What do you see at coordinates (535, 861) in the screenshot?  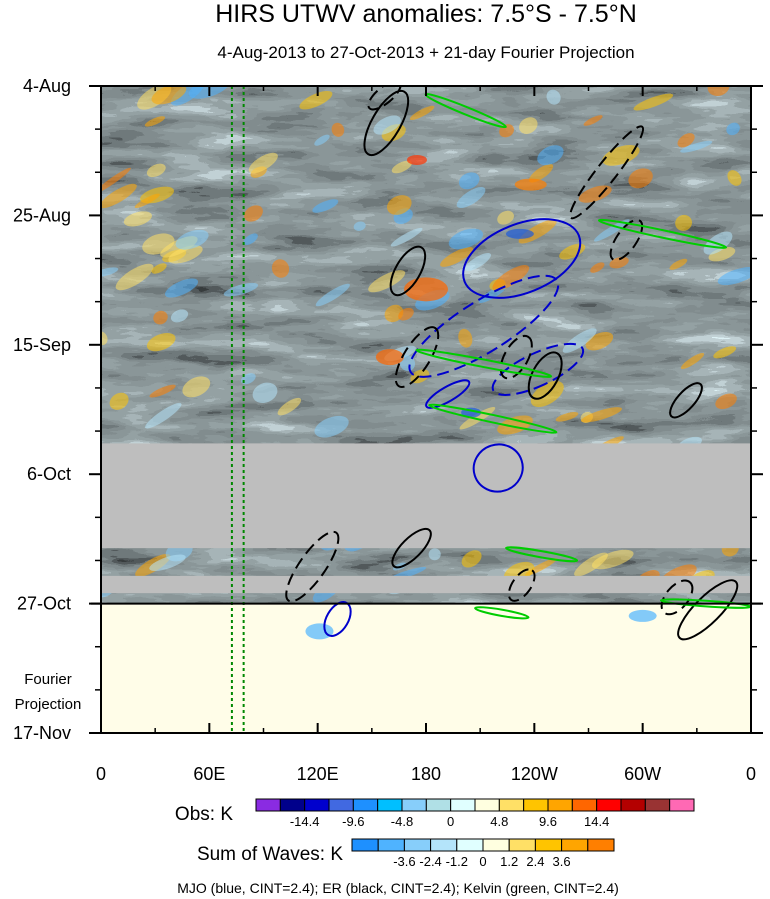 I see `colorbar-tick-label: 2.4` at bounding box center [535, 861].